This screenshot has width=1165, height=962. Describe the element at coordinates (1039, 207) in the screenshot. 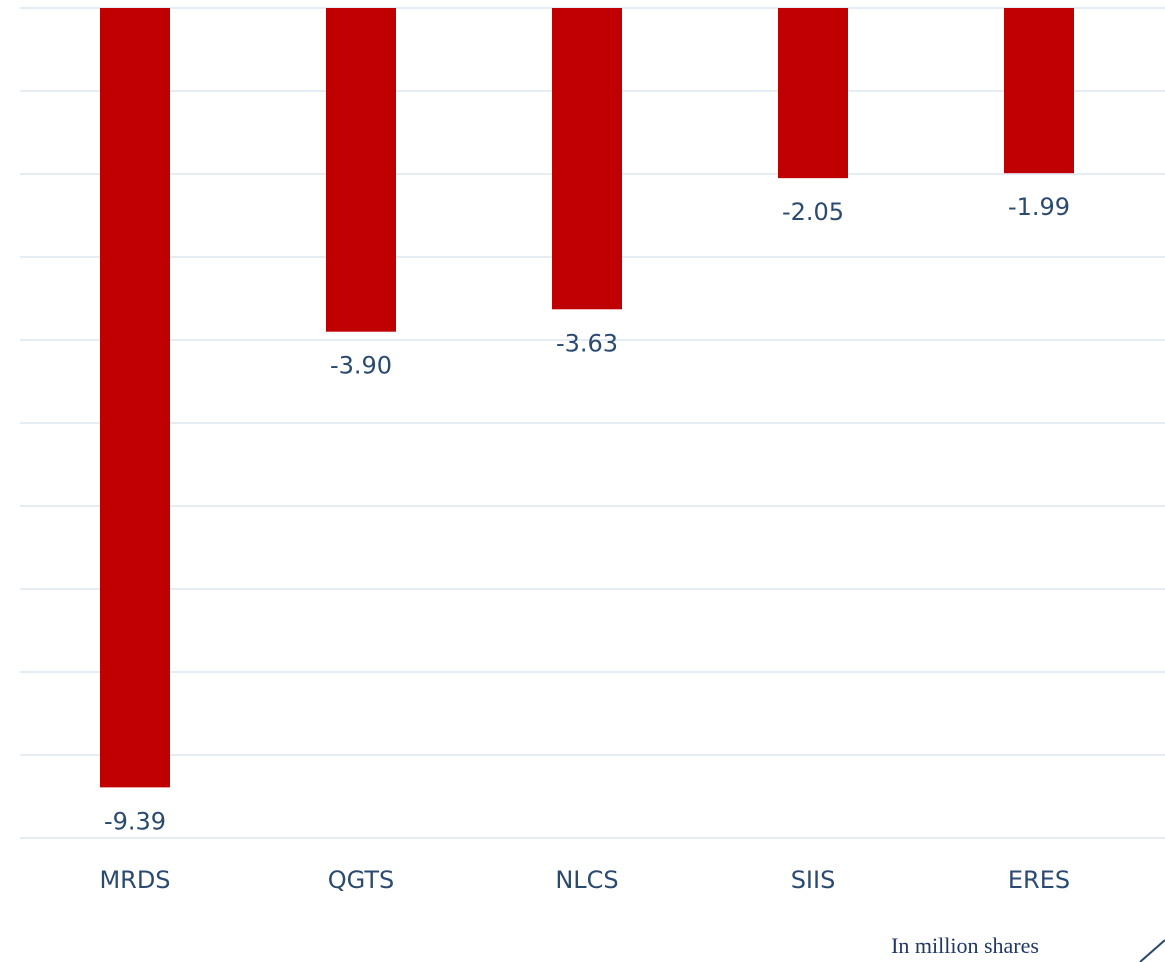

I see `data-label: -1.99` at that location.